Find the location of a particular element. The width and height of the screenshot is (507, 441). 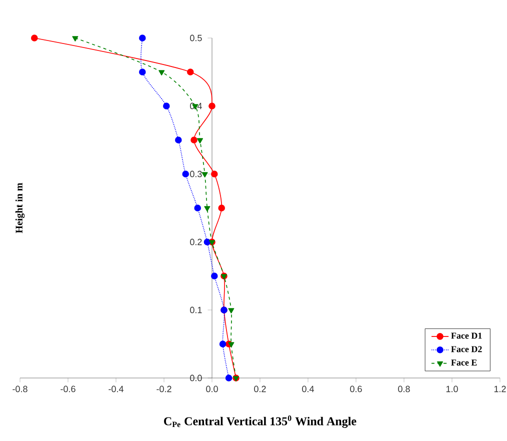

y-tick-label: 0.2 is located at coordinates (196, 242).